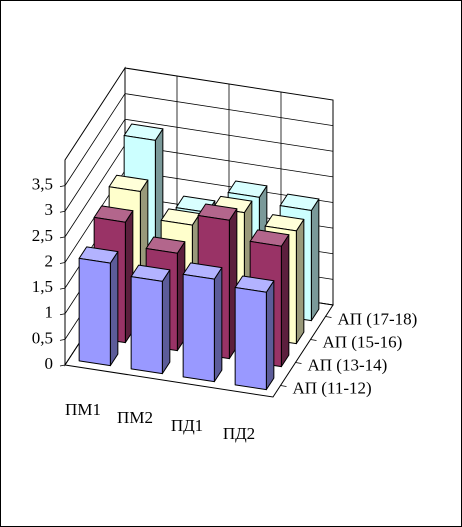 The width and height of the screenshot is (462, 527). I want to click on x-tick-label: ПД1, so click(187, 425).